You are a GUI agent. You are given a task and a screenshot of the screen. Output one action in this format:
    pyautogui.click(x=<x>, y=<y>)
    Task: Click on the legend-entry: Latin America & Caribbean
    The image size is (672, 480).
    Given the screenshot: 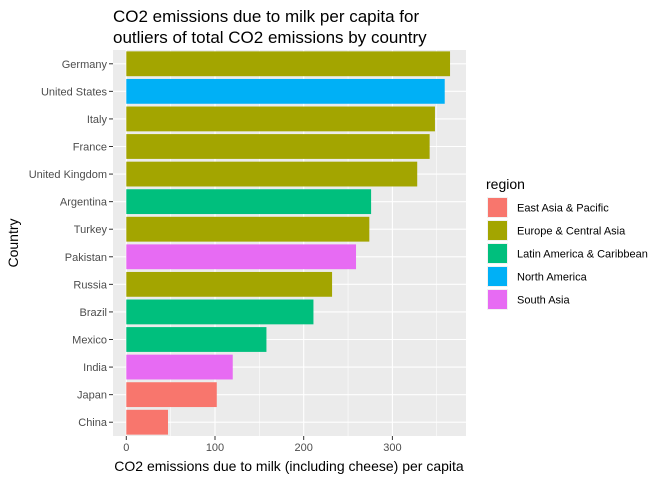 What is the action you would take?
    pyautogui.click(x=567, y=253)
    